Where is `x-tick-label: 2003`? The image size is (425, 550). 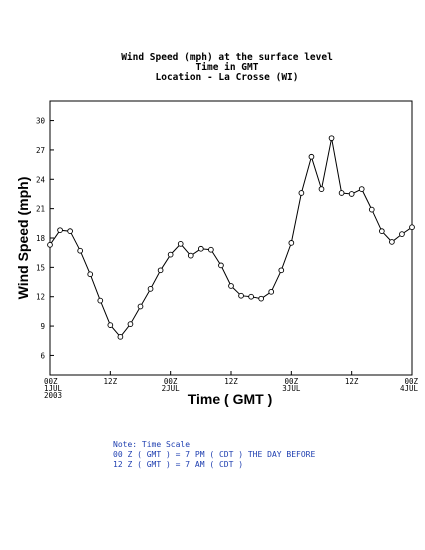
x-tick-label: 2003 is located at coordinates (53, 395).